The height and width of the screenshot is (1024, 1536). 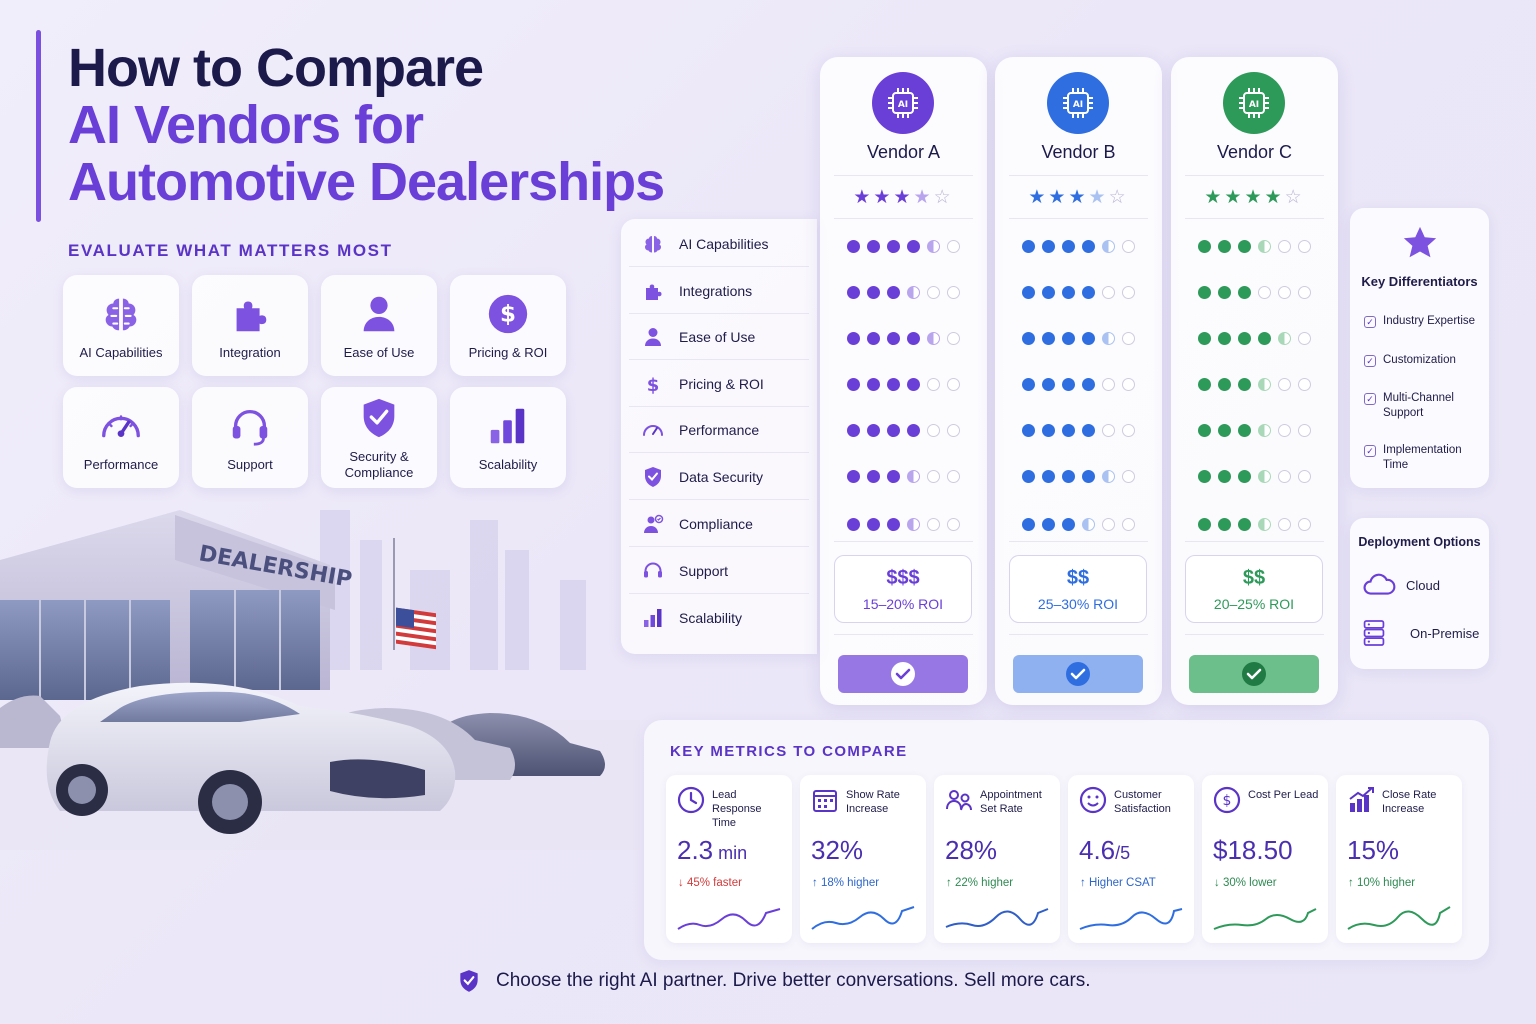 What do you see at coordinates (903, 103) in the screenshot?
I see `chip-icon: AI` at bounding box center [903, 103].